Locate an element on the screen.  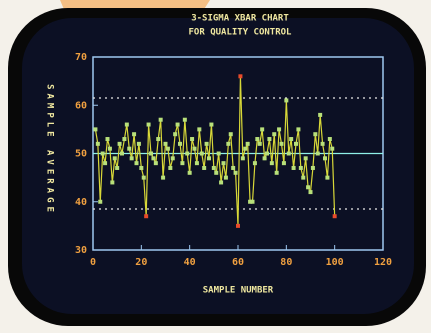
chart-subtitle: FOR QUALITY CONTROL is located at coordinates (241, 33).